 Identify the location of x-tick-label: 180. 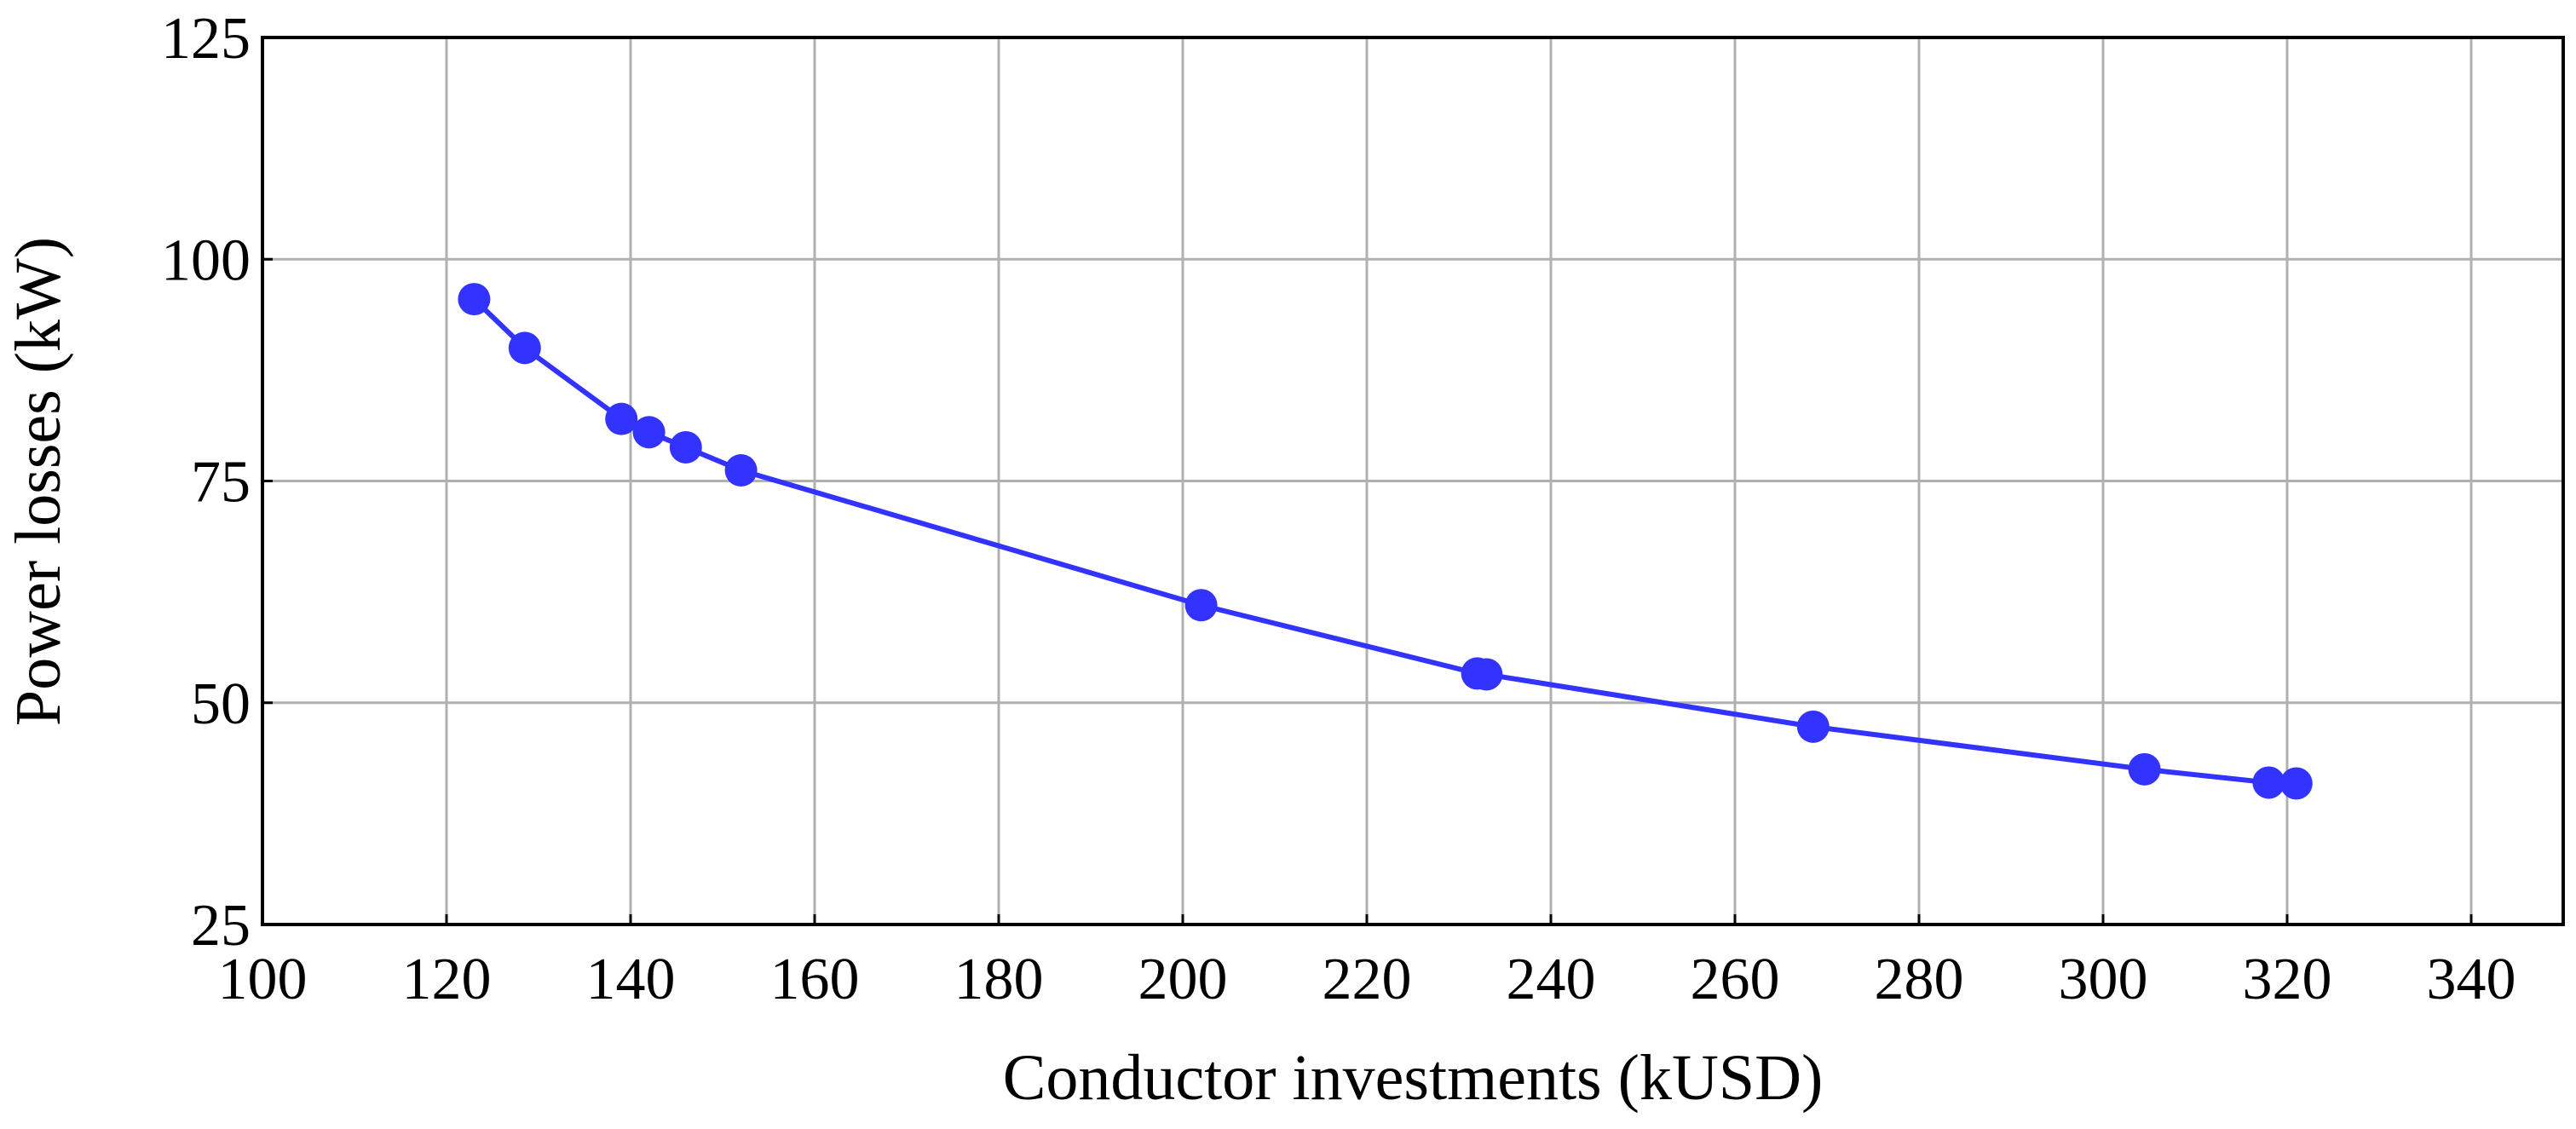
(999, 980).